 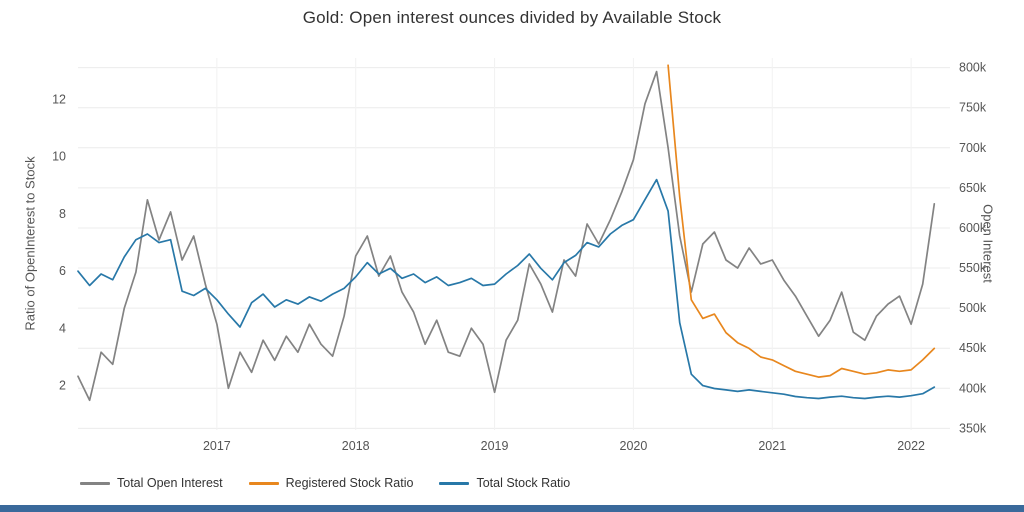 I want to click on right-tick-label: 400k, so click(x=973, y=388).